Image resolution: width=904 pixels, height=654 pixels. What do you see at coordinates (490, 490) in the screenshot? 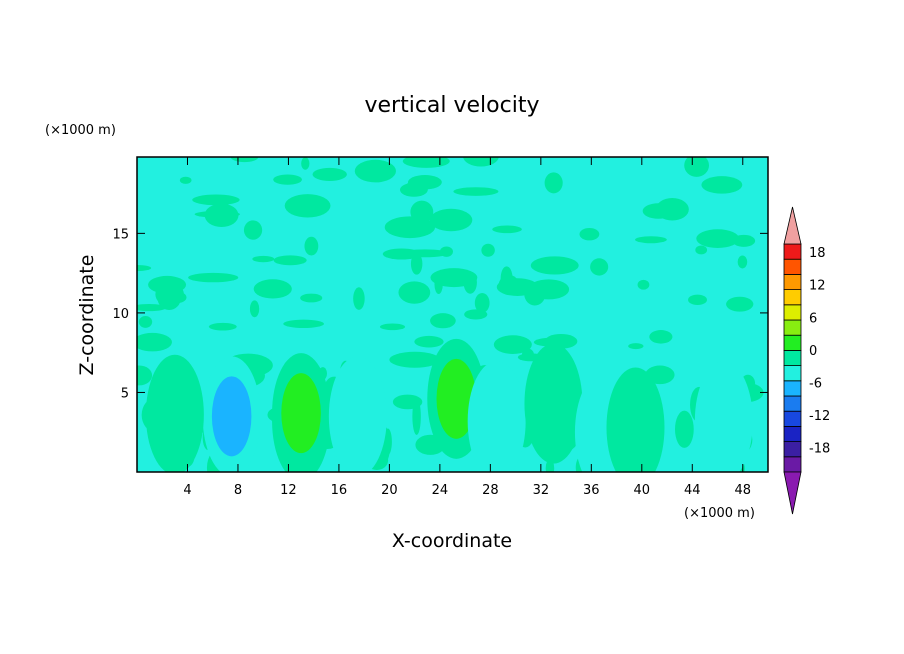
I see `x-tick-label: 28` at bounding box center [490, 490].